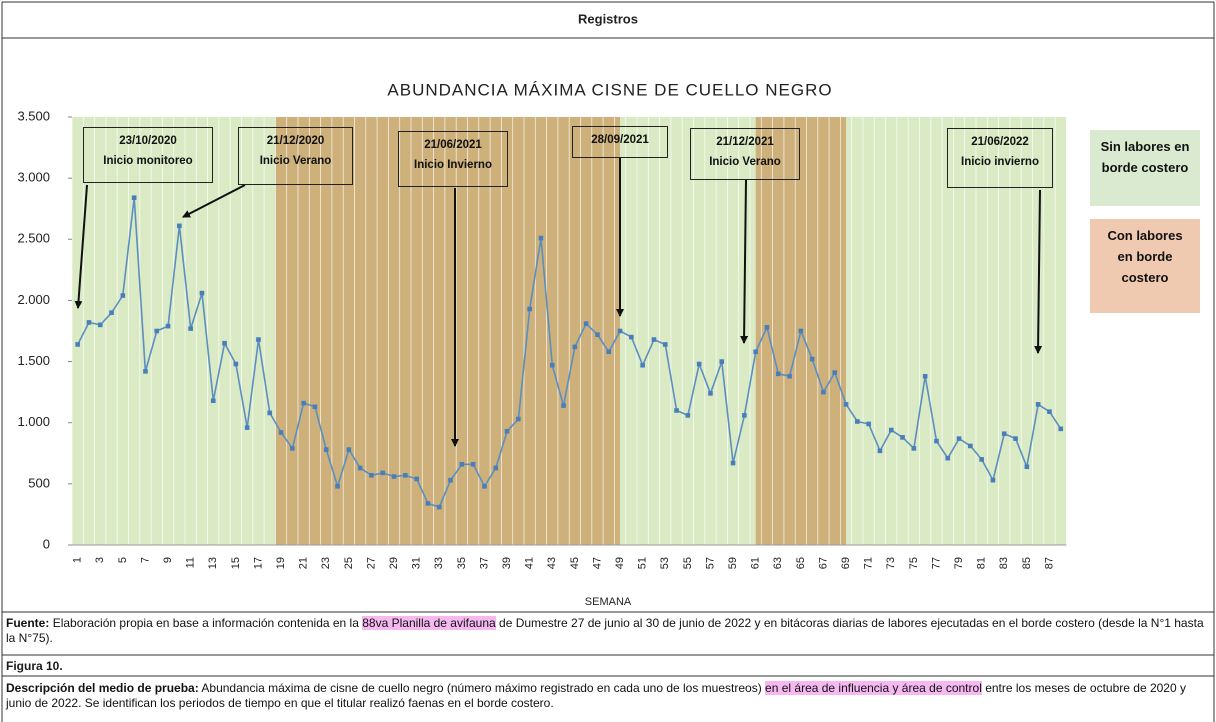  Describe the element at coordinates (801, 563) in the screenshot. I see `x-tick-label: 65` at that location.